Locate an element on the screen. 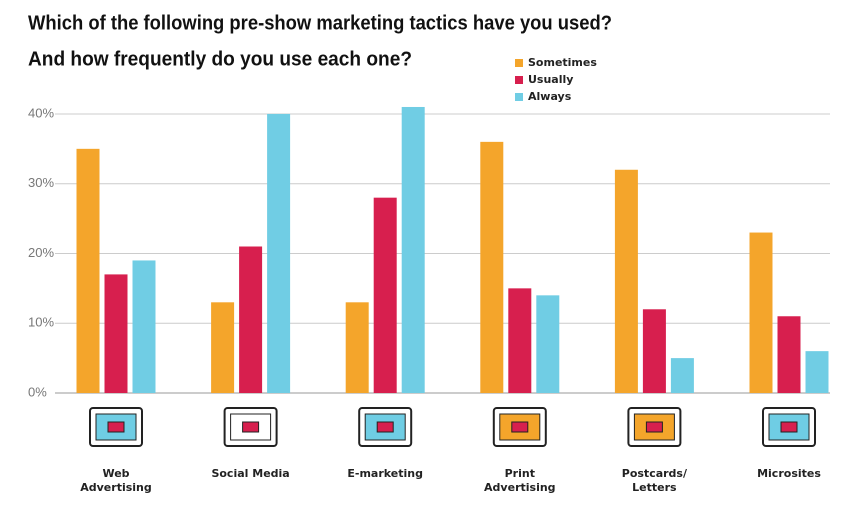 This screenshot has width=866, height=514. legend-label: Always is located at coordinates (550, 96).